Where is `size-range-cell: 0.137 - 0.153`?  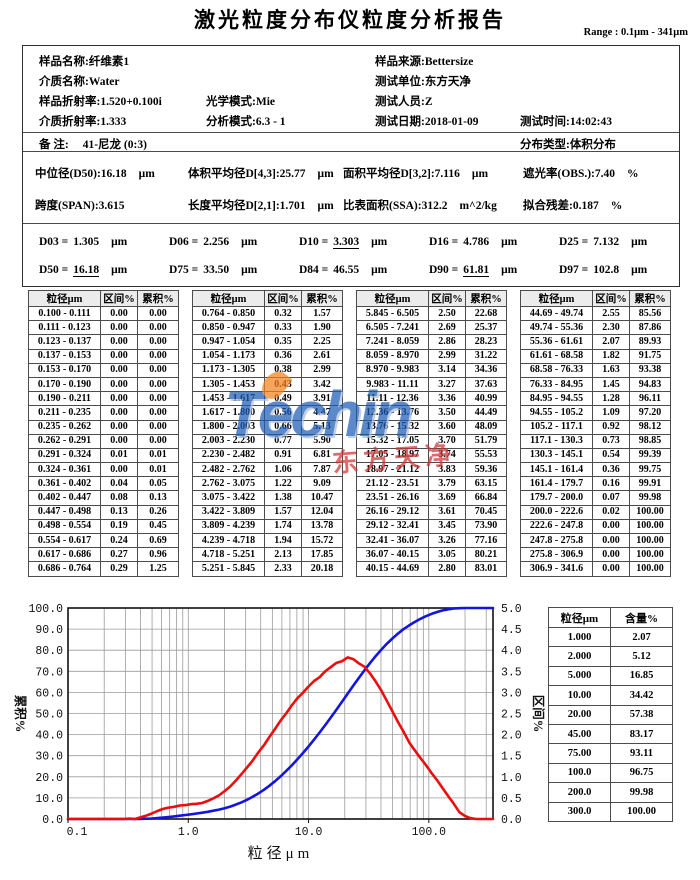
size-range-cell: 0.137 - 0.153 is located at coordinates (64, 356).